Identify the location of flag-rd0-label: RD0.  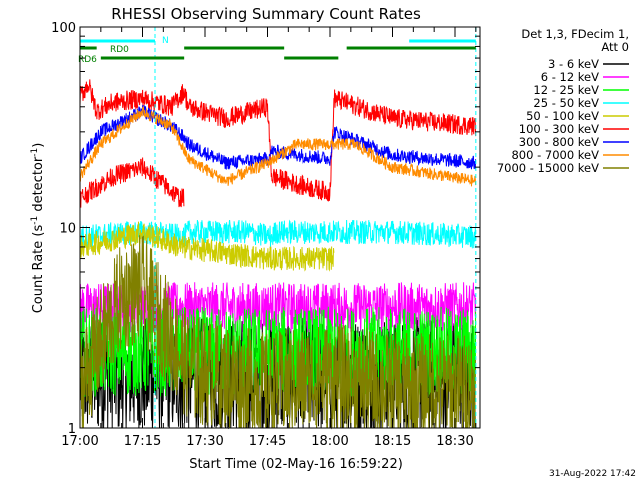
(119, 50).